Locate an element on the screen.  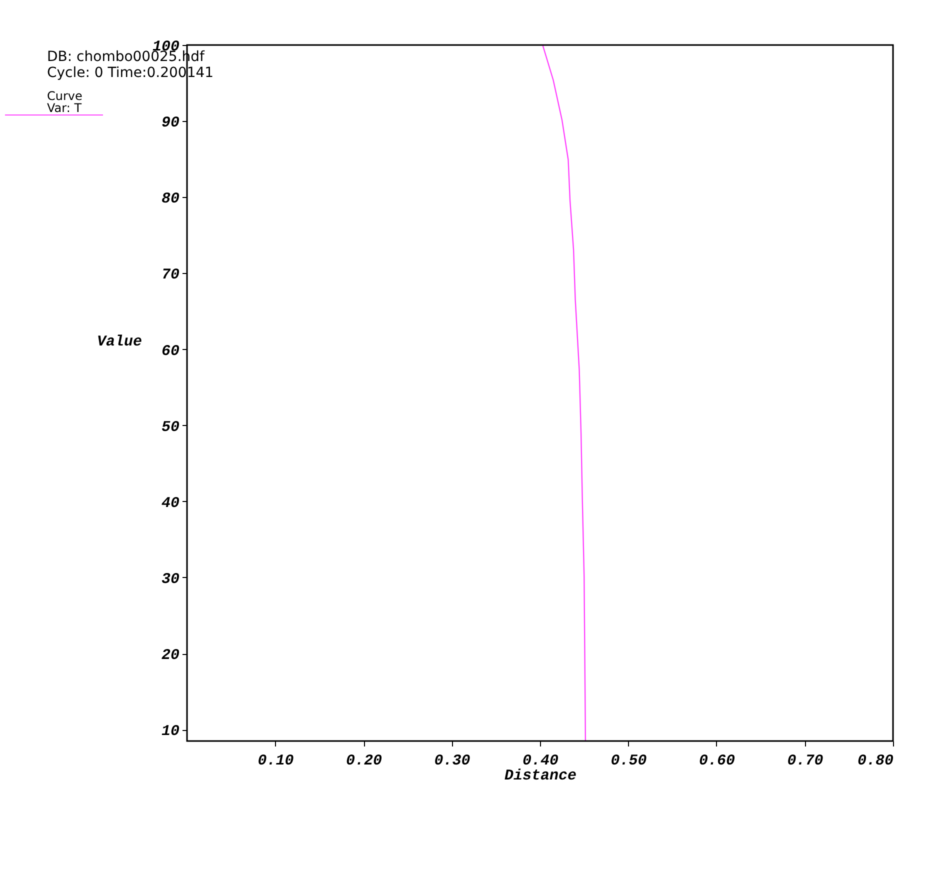
y-tick-label: 10 is located at coordinates (170, 731).